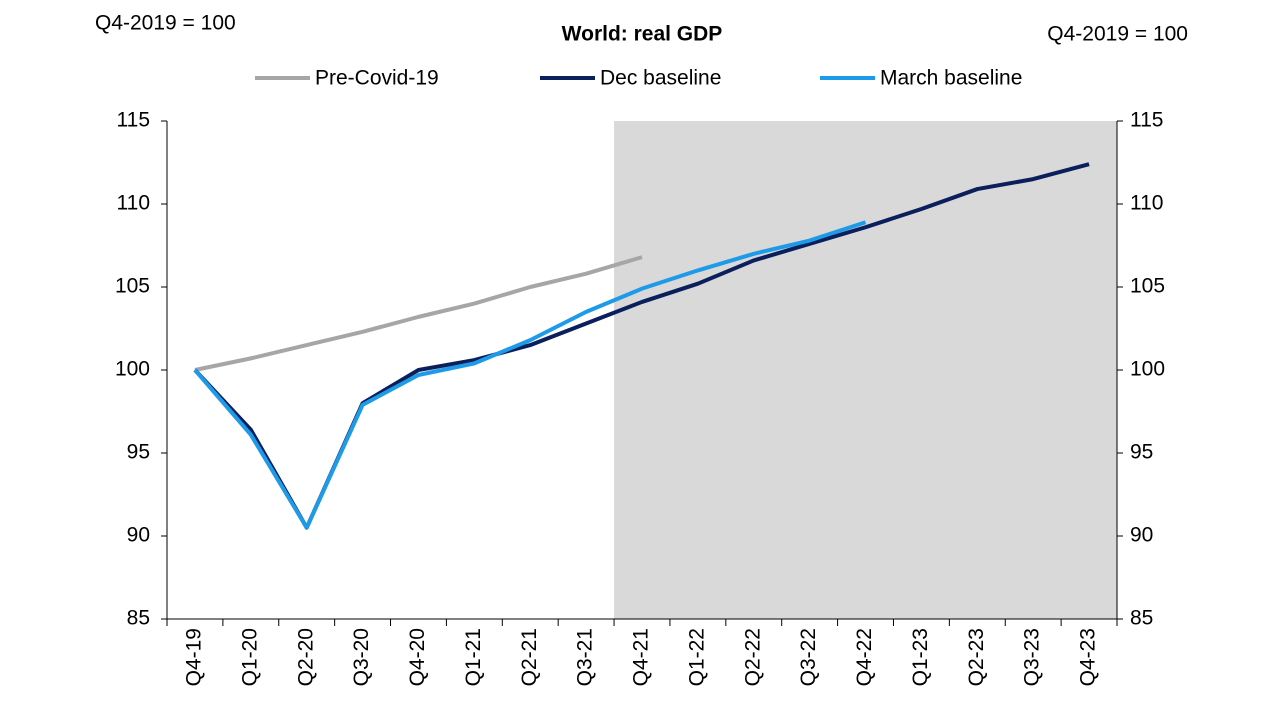 This screenshot has height=723, width=1280. What do you see at coordinates (1147, 286) in the screenshot?
I see `y2-tick-label: 105` at bounding box center [1147, 286].